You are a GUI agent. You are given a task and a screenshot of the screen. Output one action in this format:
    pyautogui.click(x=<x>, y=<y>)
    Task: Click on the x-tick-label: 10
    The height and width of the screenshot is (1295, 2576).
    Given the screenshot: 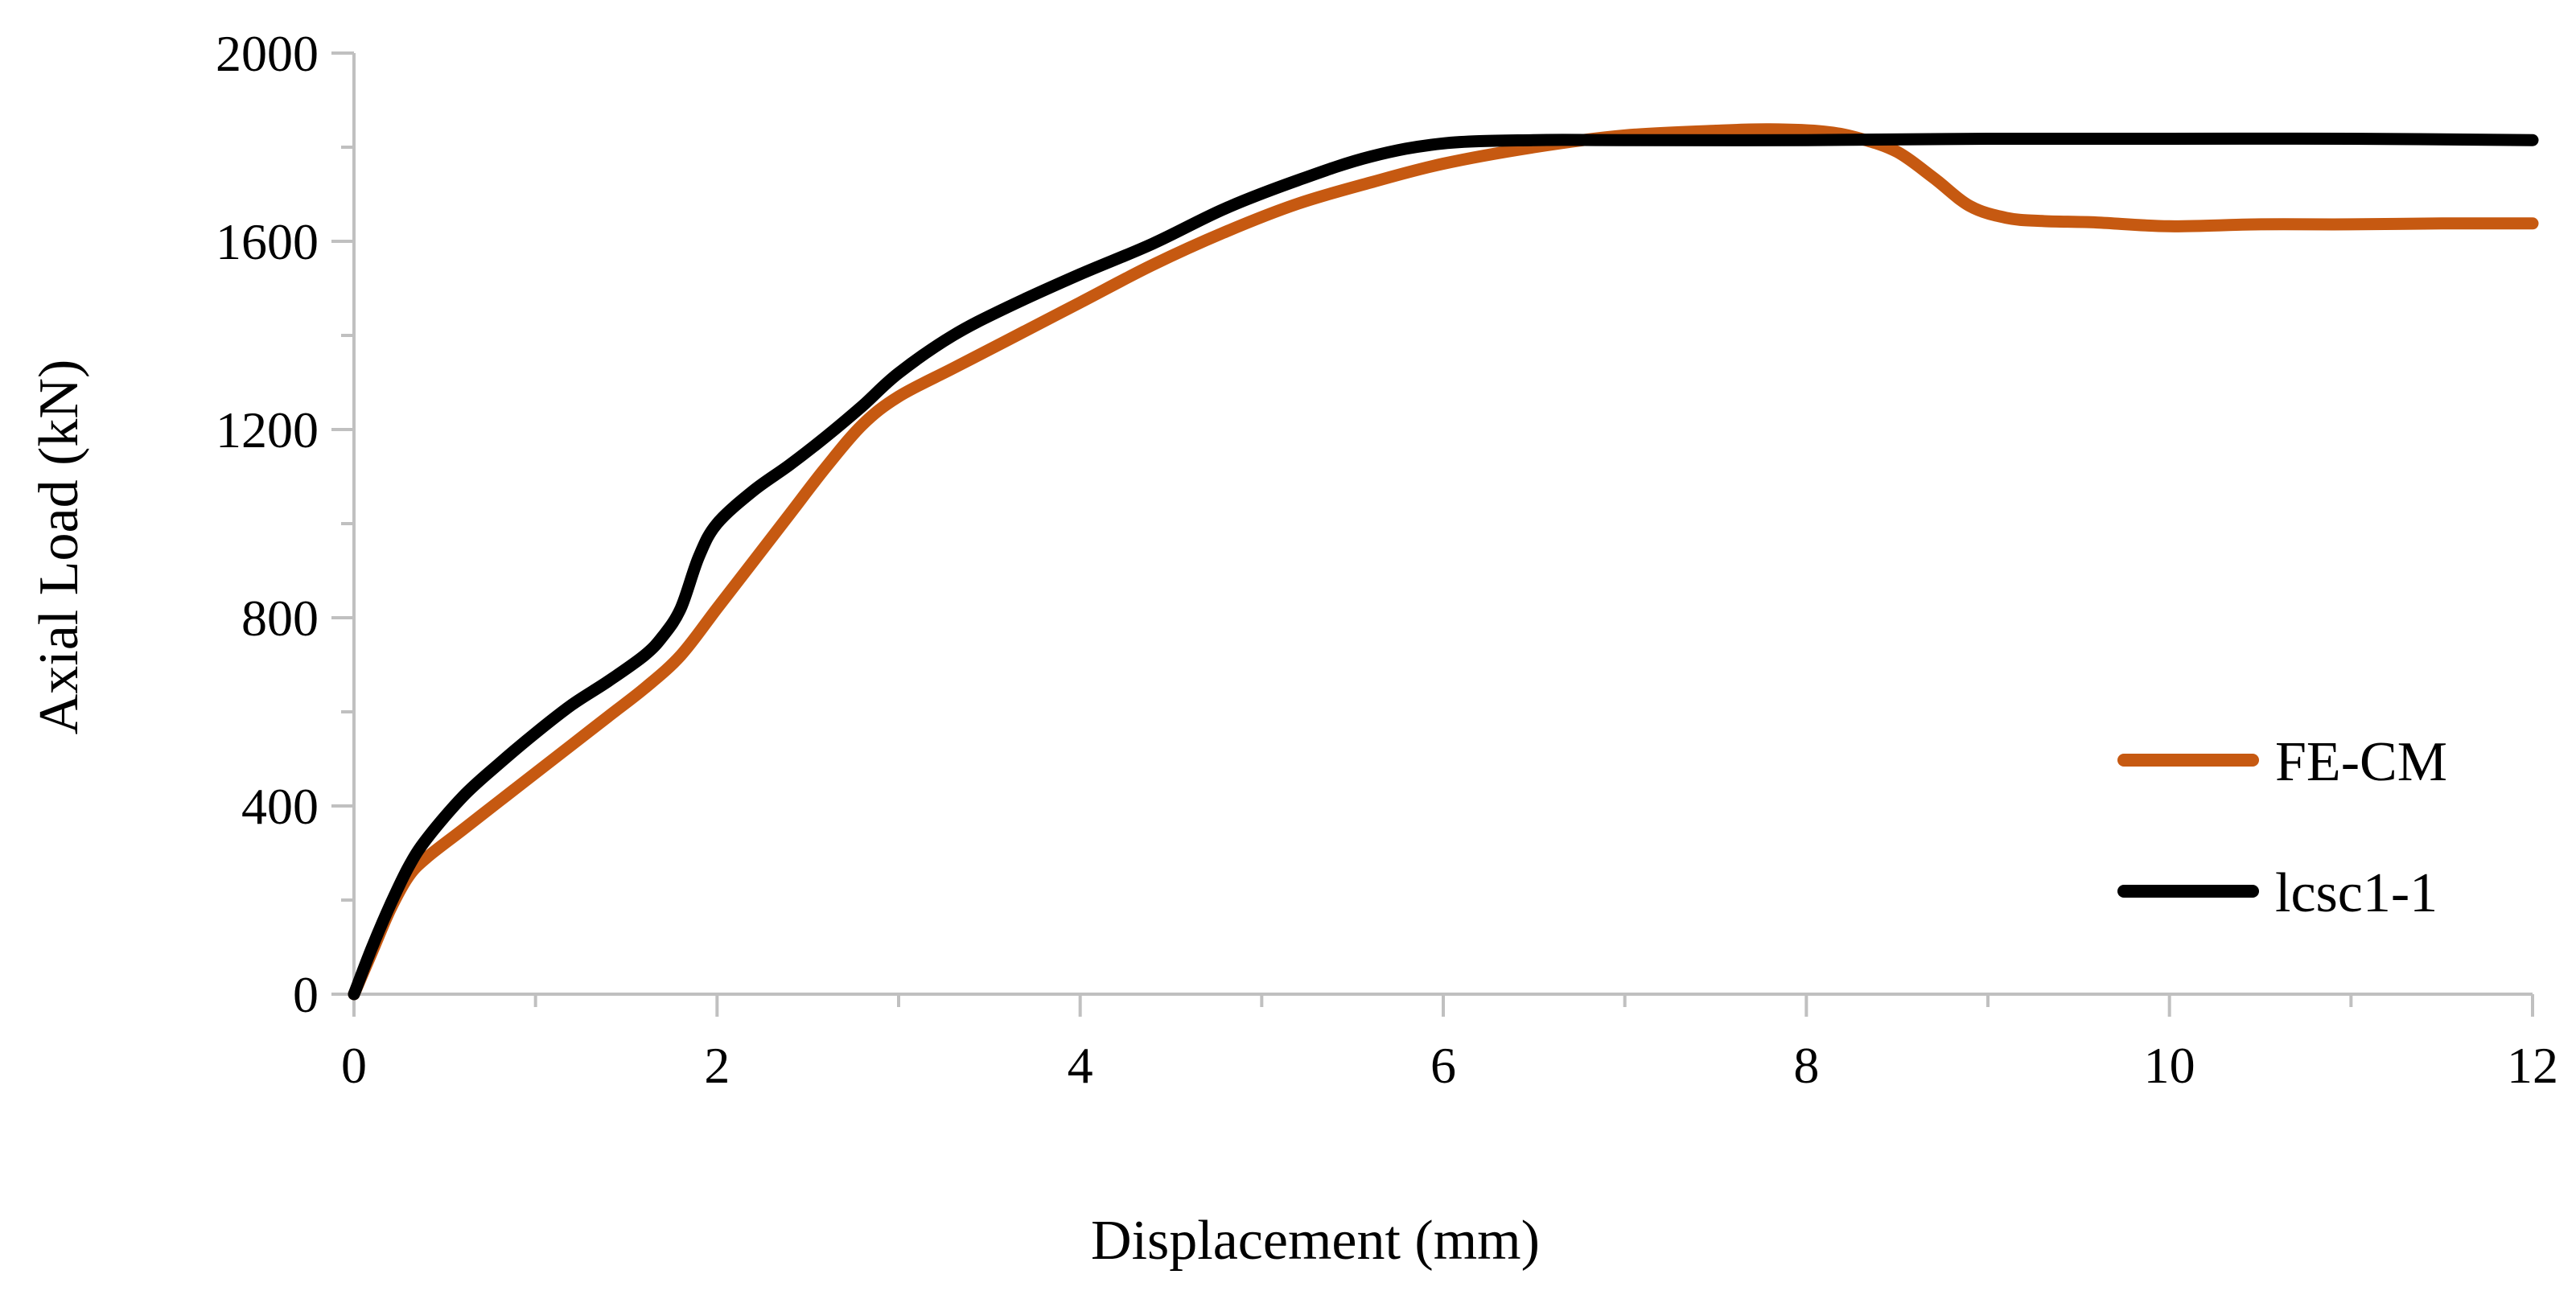 What is the action you would take?
    pyautogui.click(x=2169, y=1065)
    